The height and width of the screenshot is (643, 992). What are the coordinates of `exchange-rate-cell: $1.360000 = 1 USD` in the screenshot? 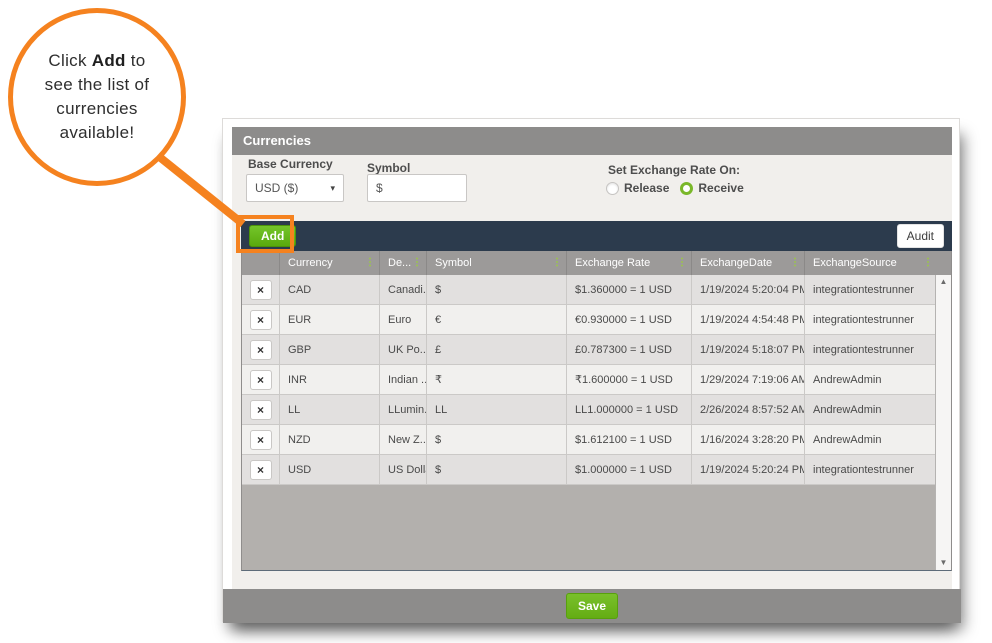 It's located at (629, 290).